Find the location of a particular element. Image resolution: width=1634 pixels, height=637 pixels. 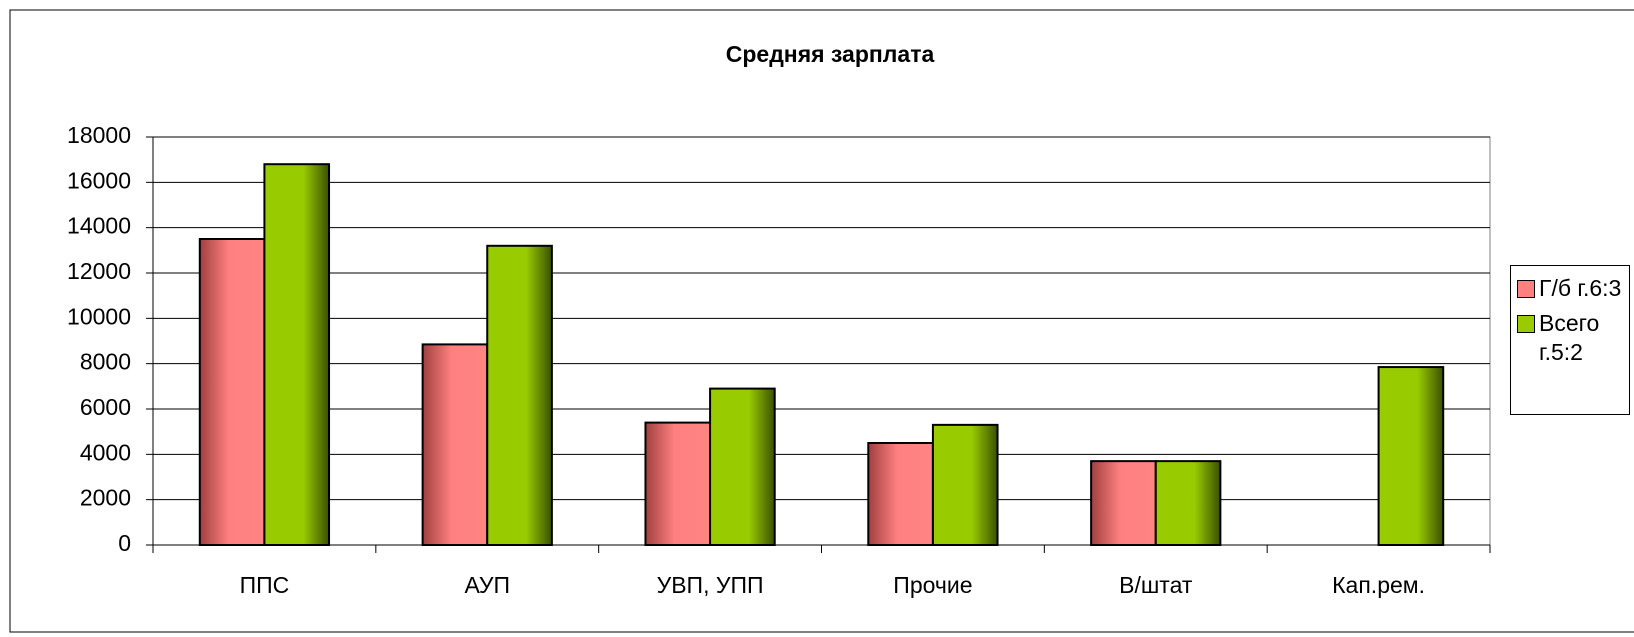

y-tick-label: 18000 is located at coordinates (99, 135).